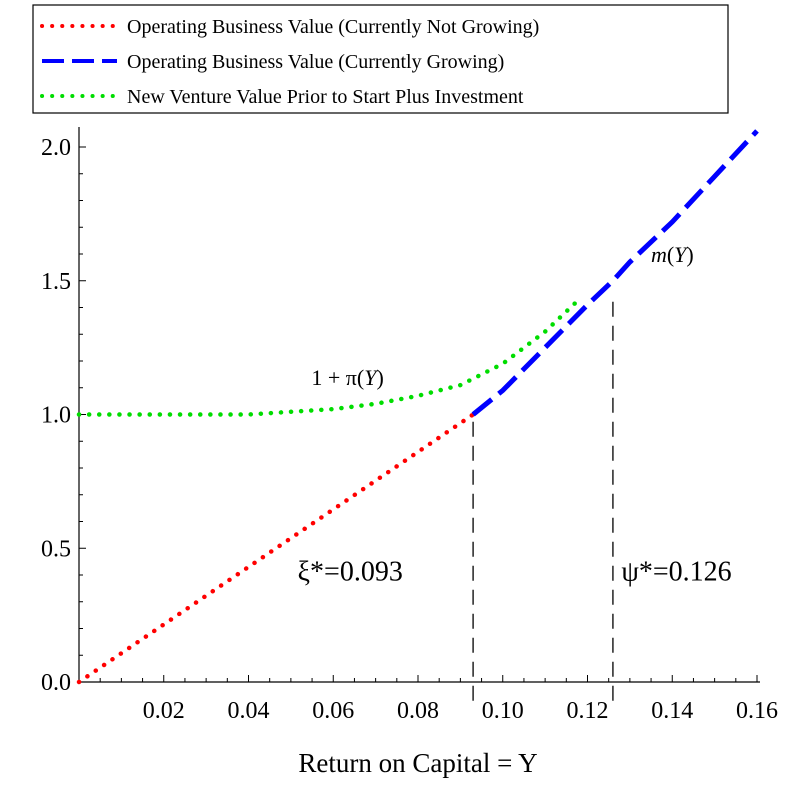  I want to click on x-tick-label: 0.12, so click(588, 711).